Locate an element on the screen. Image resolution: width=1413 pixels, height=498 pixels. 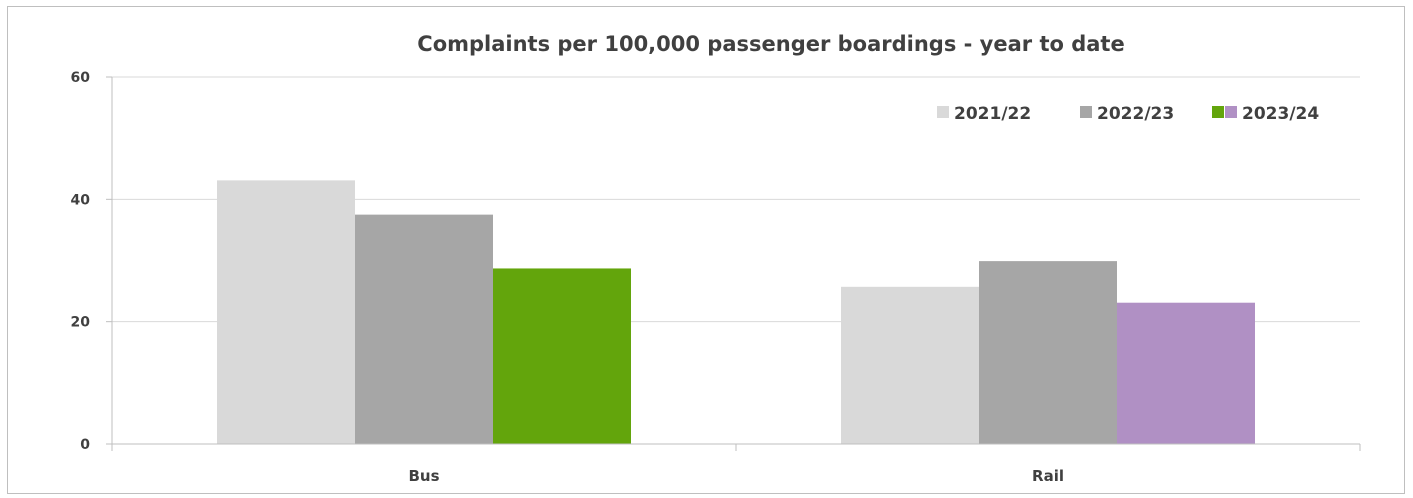
legend: 2021/22 2022/23 2023/24 is located at coordinates (1128, 114).